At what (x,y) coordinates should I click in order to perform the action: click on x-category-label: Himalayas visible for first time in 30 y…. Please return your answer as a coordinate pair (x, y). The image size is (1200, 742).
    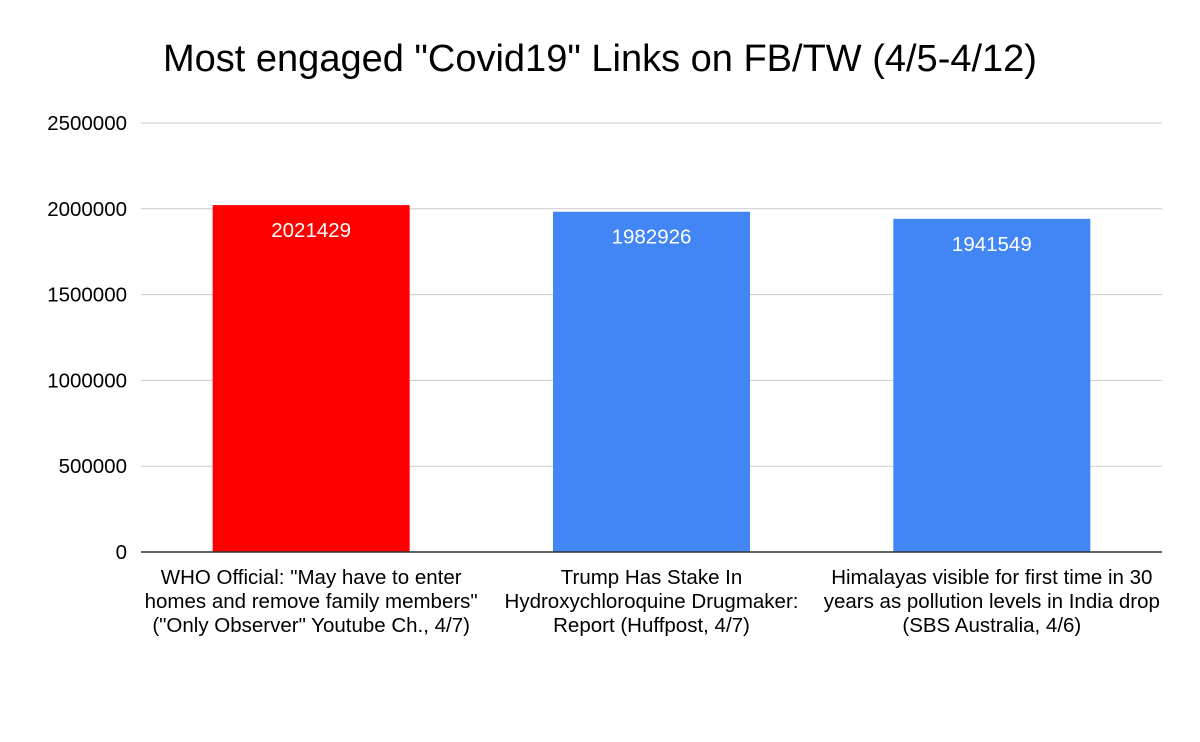
    Looking at the image, I should click on (991, 601).